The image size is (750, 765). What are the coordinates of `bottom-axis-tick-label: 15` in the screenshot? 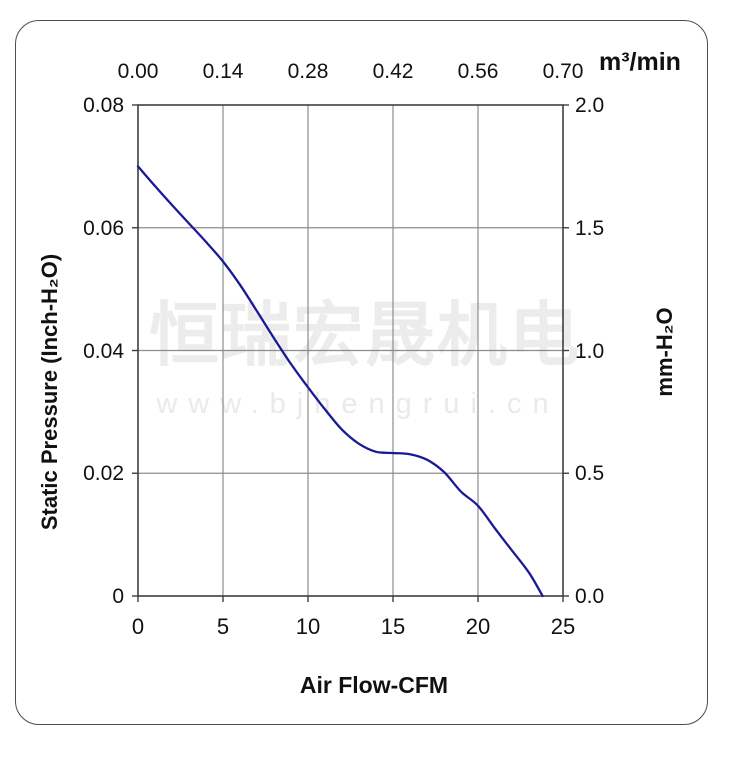 It's located at (393, 626).